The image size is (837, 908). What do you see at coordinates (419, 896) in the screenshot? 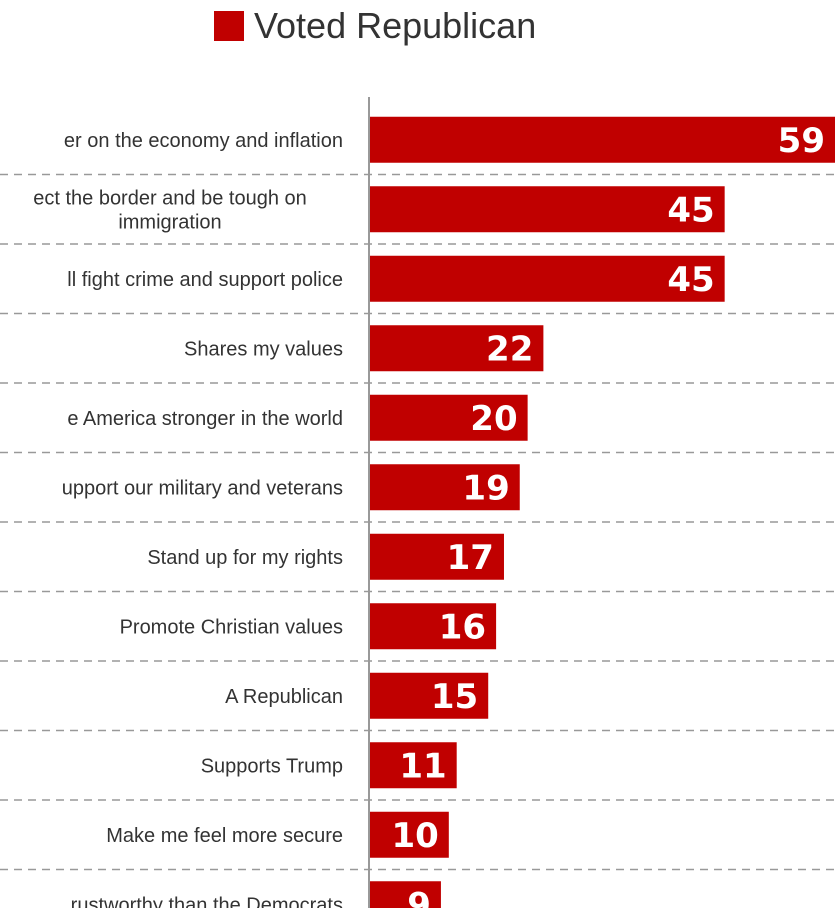
I see `data-label: 9` at bounding box center [419, 896].